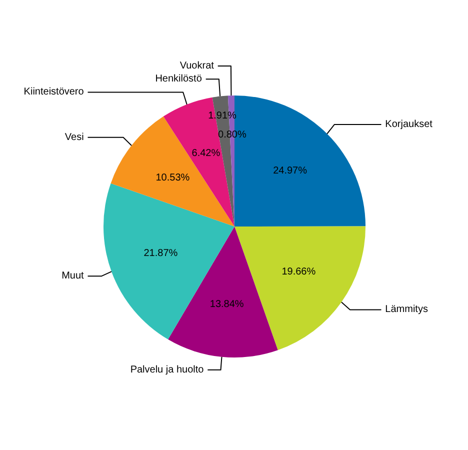  I want to click on data-label: 24.97%, so click(290, 170).